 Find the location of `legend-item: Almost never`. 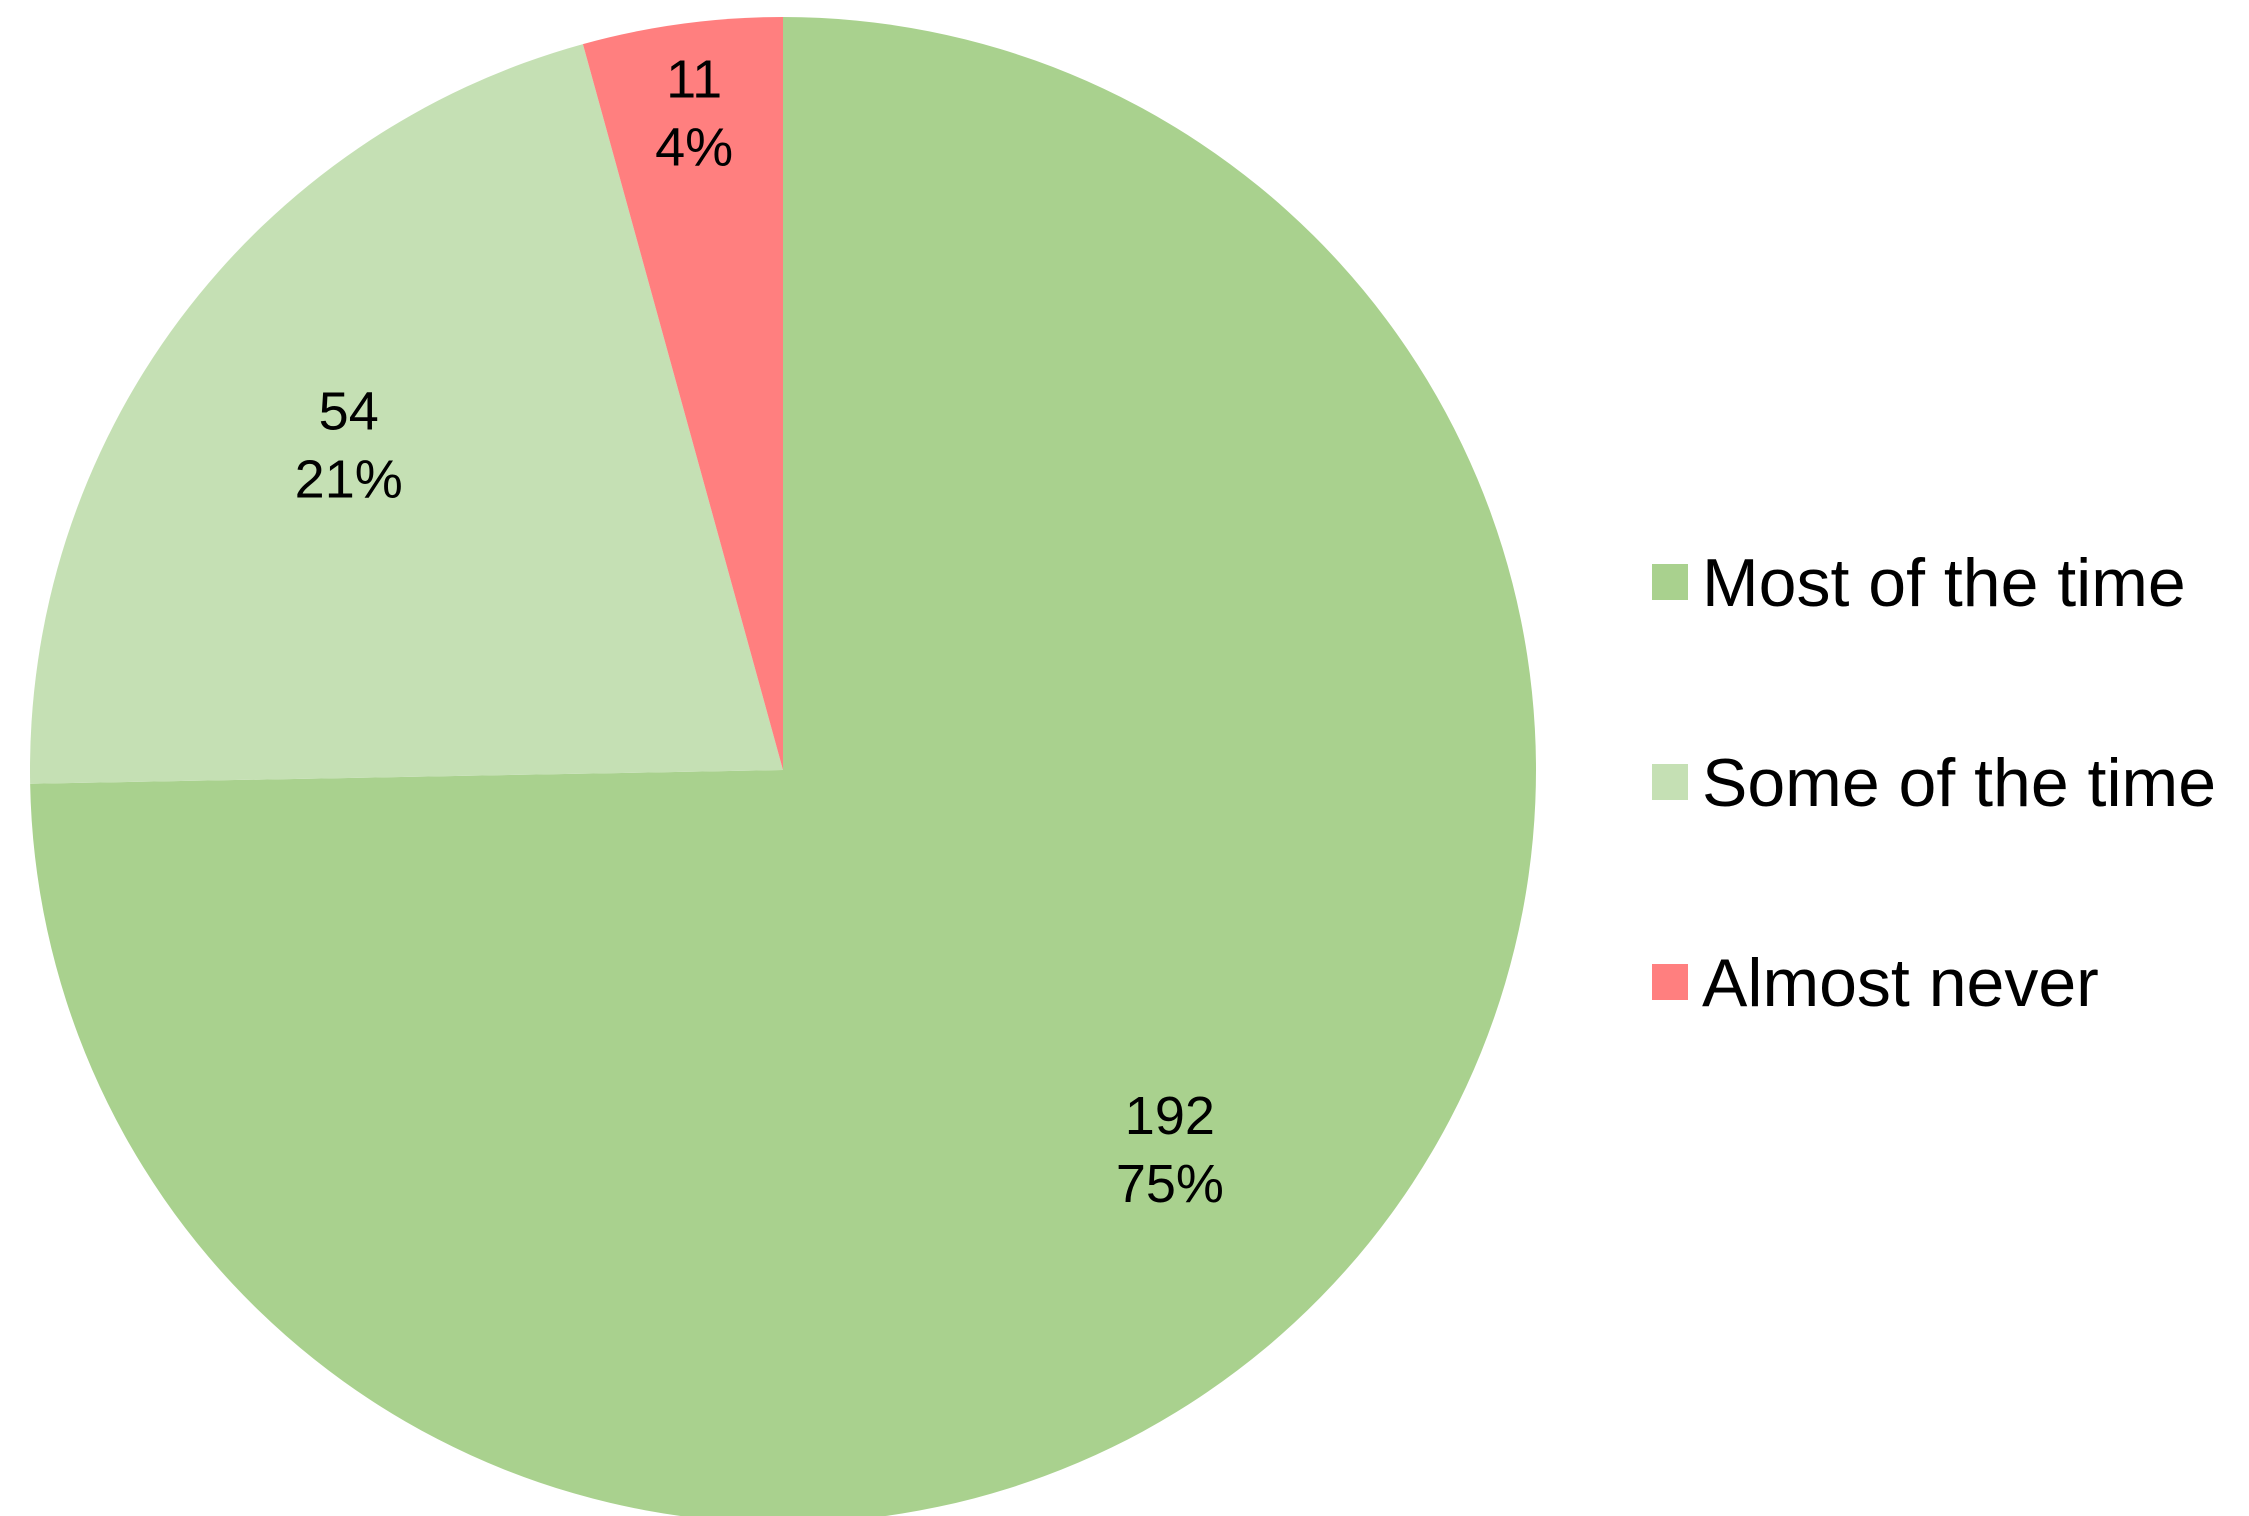

legend-item: Almost never is located at coordinates (1875, 983).